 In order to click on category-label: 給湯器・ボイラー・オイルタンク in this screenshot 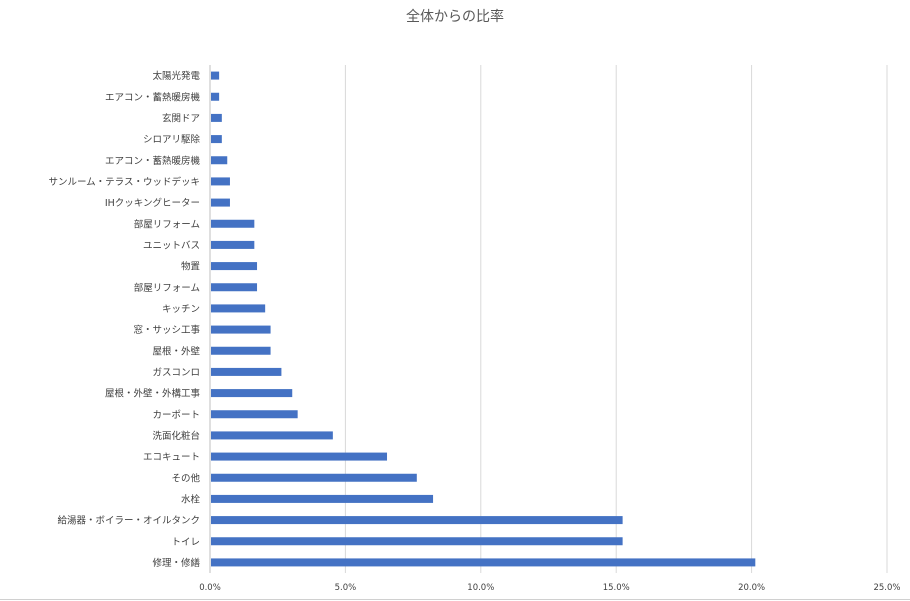, I will do `click(128, 521)`.